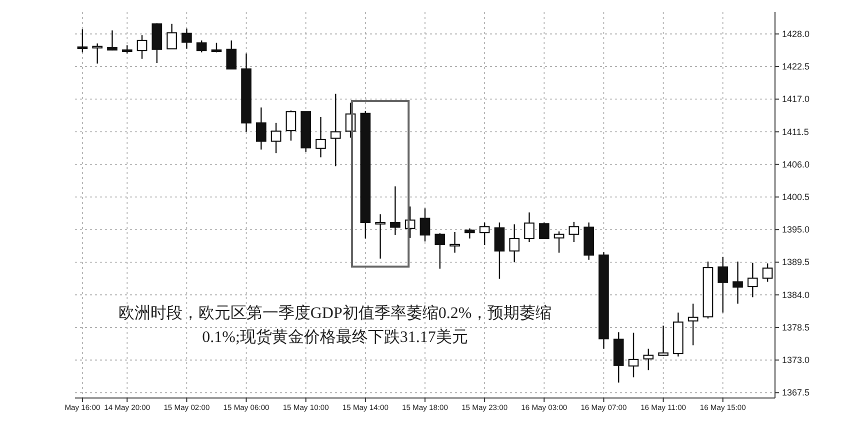  Describe the element at coordinates (796, 393) in the screenshot. I see `y-tick-label: 1367.5` at that location.